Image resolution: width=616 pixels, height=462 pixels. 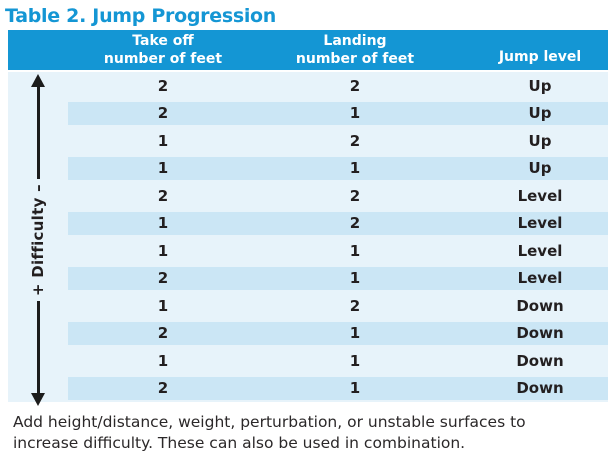 I want to click on table-row: 2 2 Level, so click(x=308, y=196).